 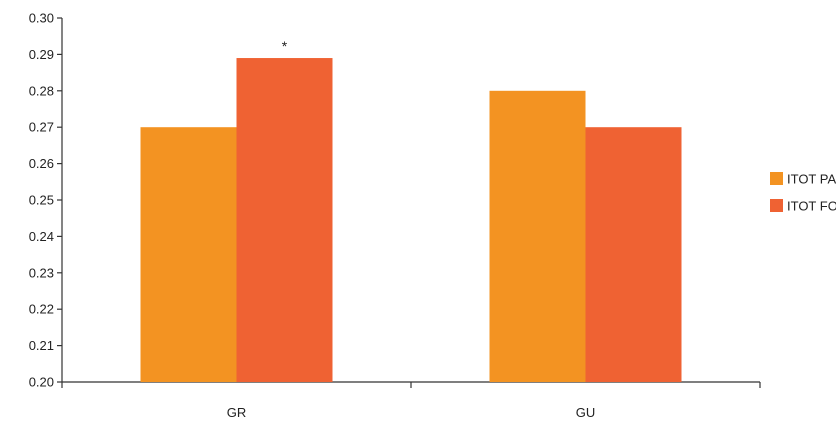 What do you see at coordinates (237, 412) in the screenshot?
I see `x-category-label: GR` at bounding box center [237, 412].